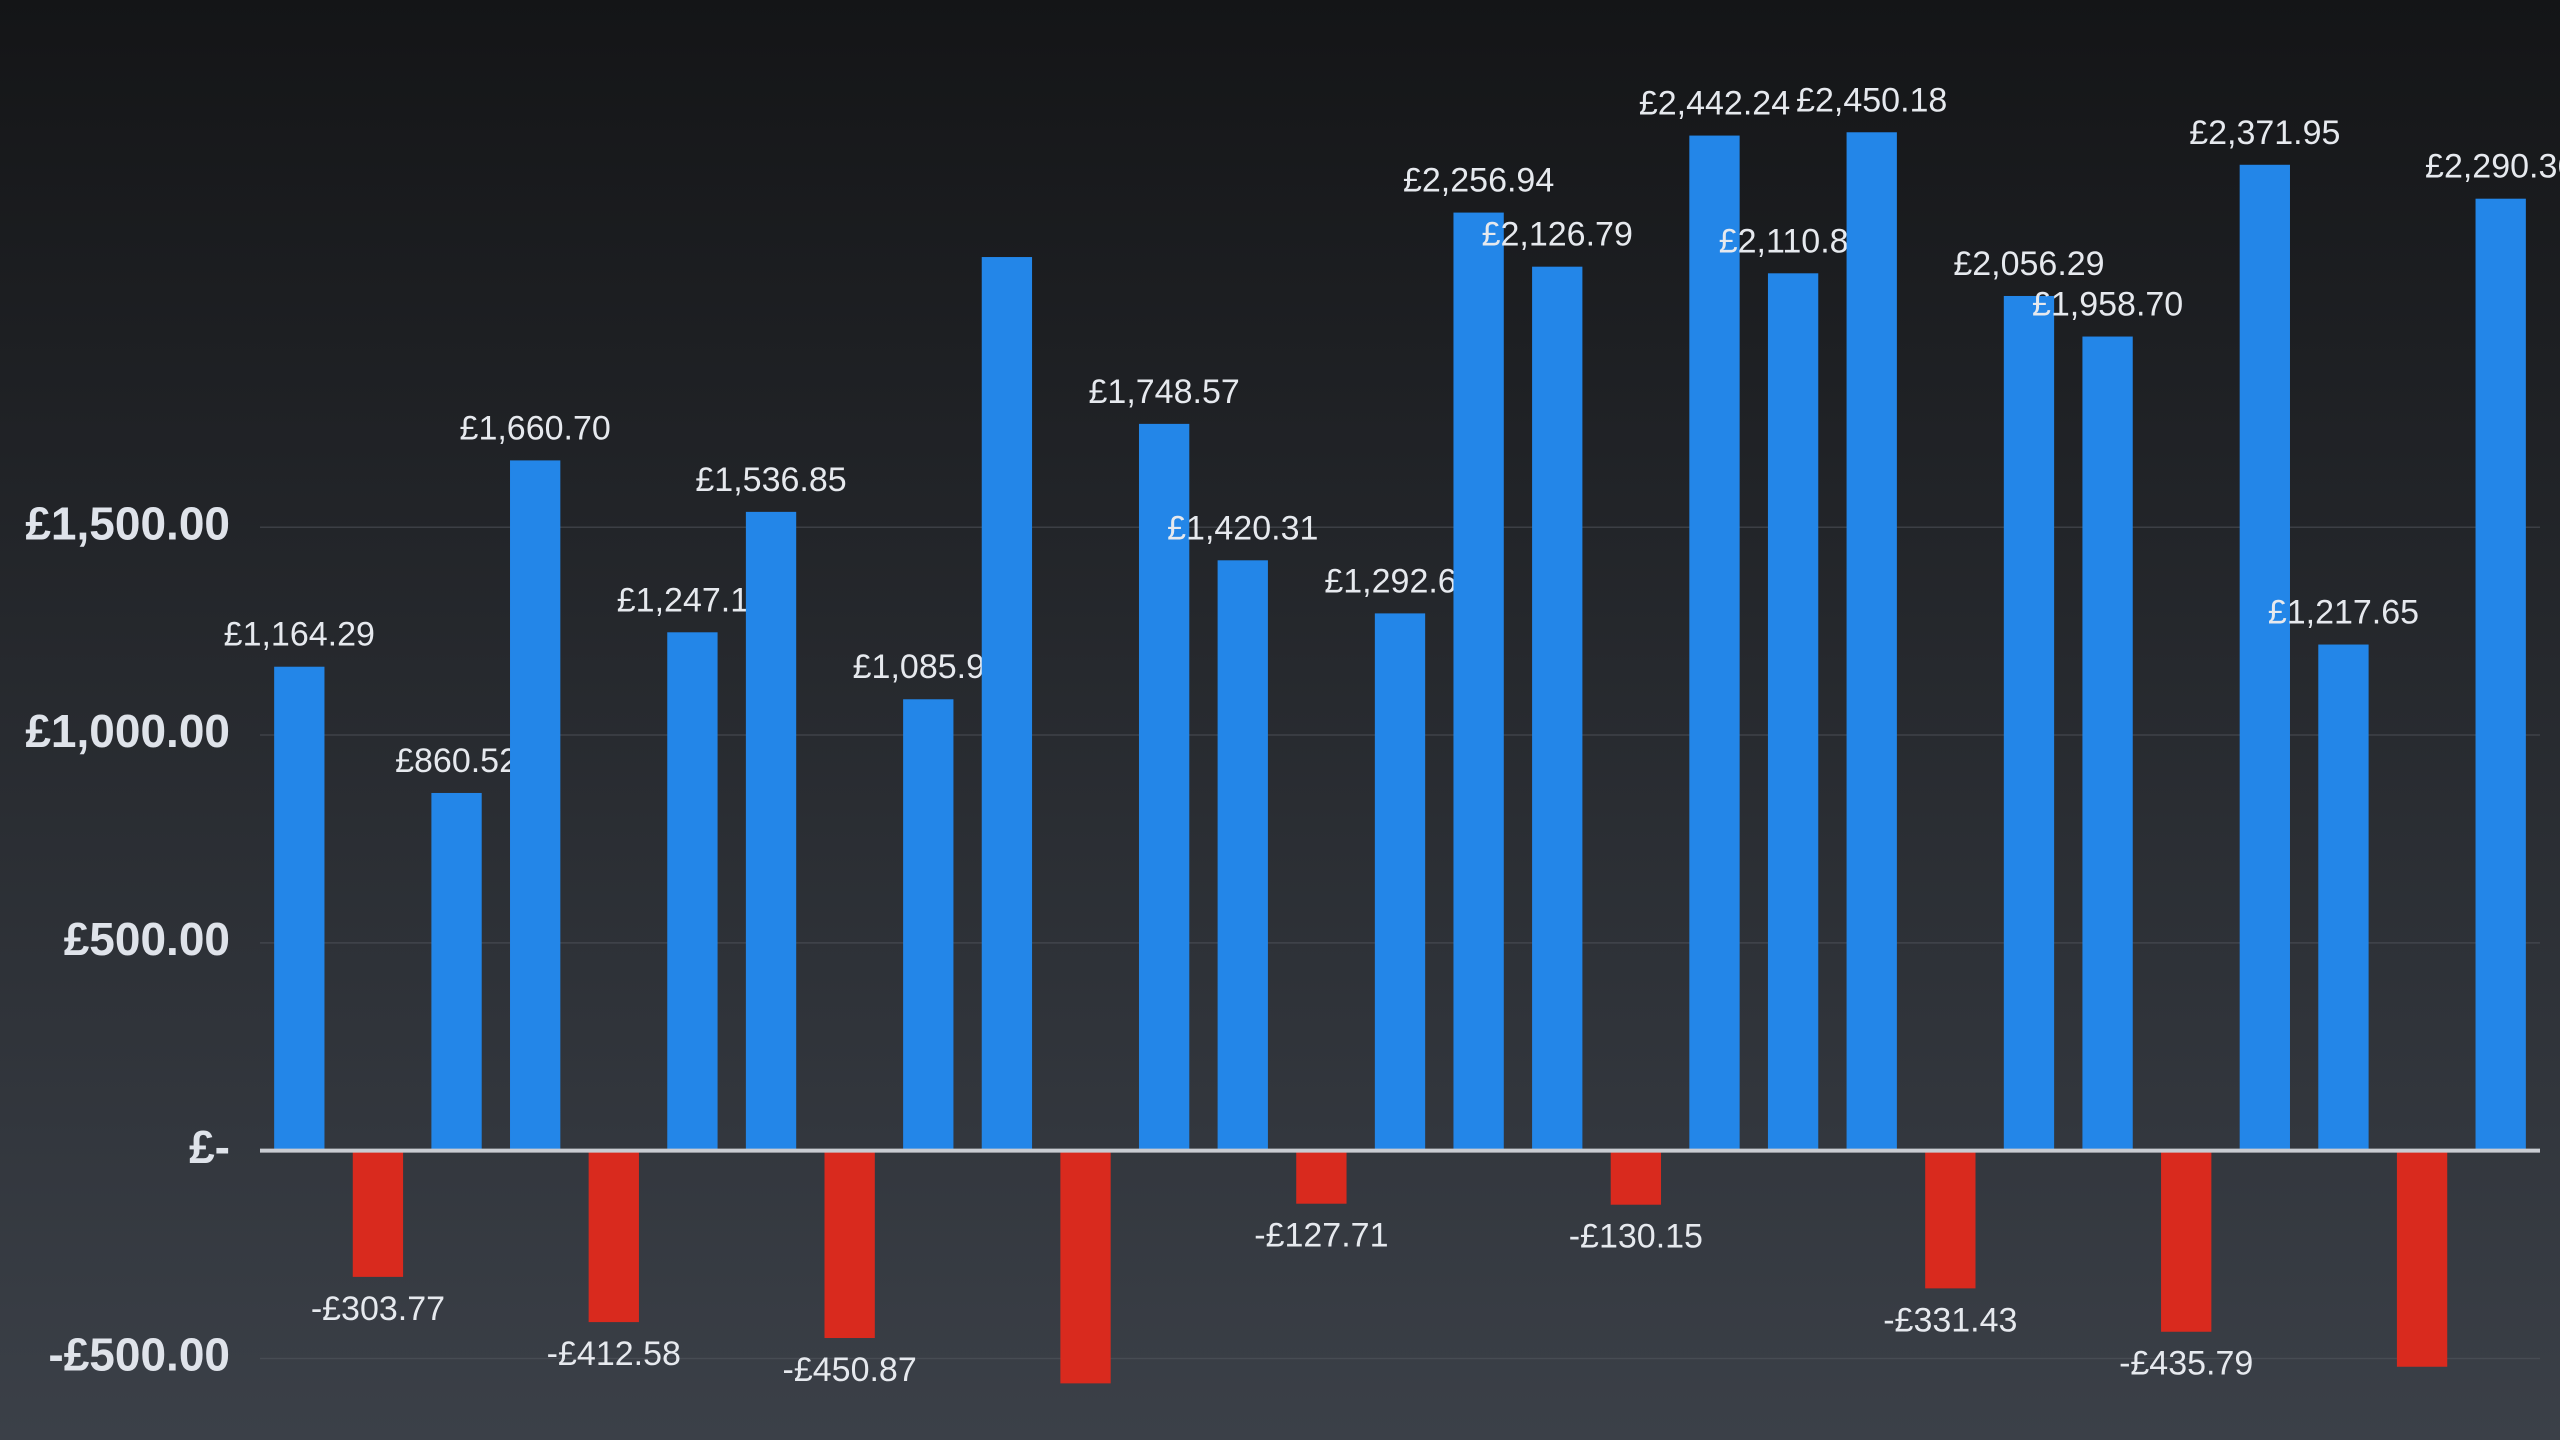 The height and width of the screenshot is (1440, 2560). I want to click on data-label: £1,748.57, so click(1164, 392).